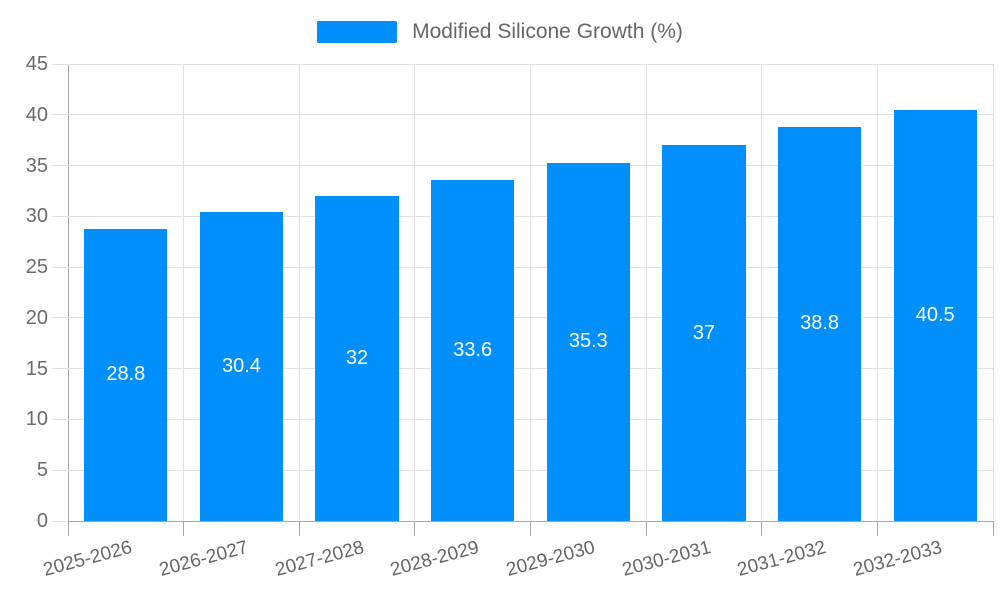 The width and height of the screenshot is (1000, 600). What do you see at coordinates (666, 559) in the screenshot?
I see `x-tick-label: 2030-2031` at bounding box center [666, 559].